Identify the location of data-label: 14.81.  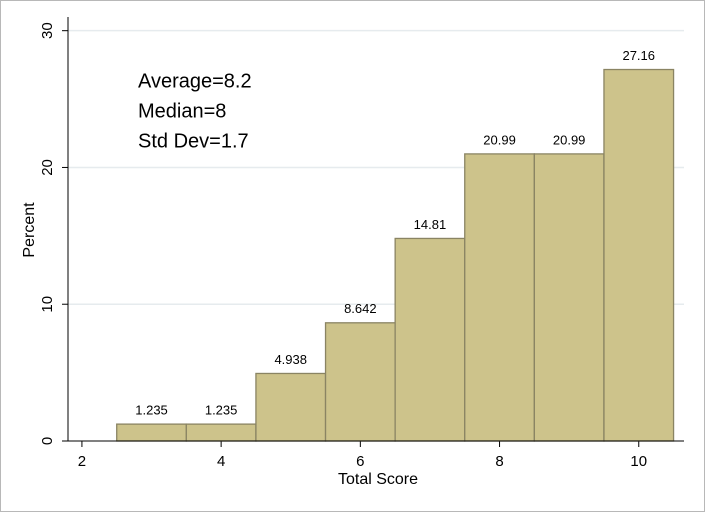
(430, 224).